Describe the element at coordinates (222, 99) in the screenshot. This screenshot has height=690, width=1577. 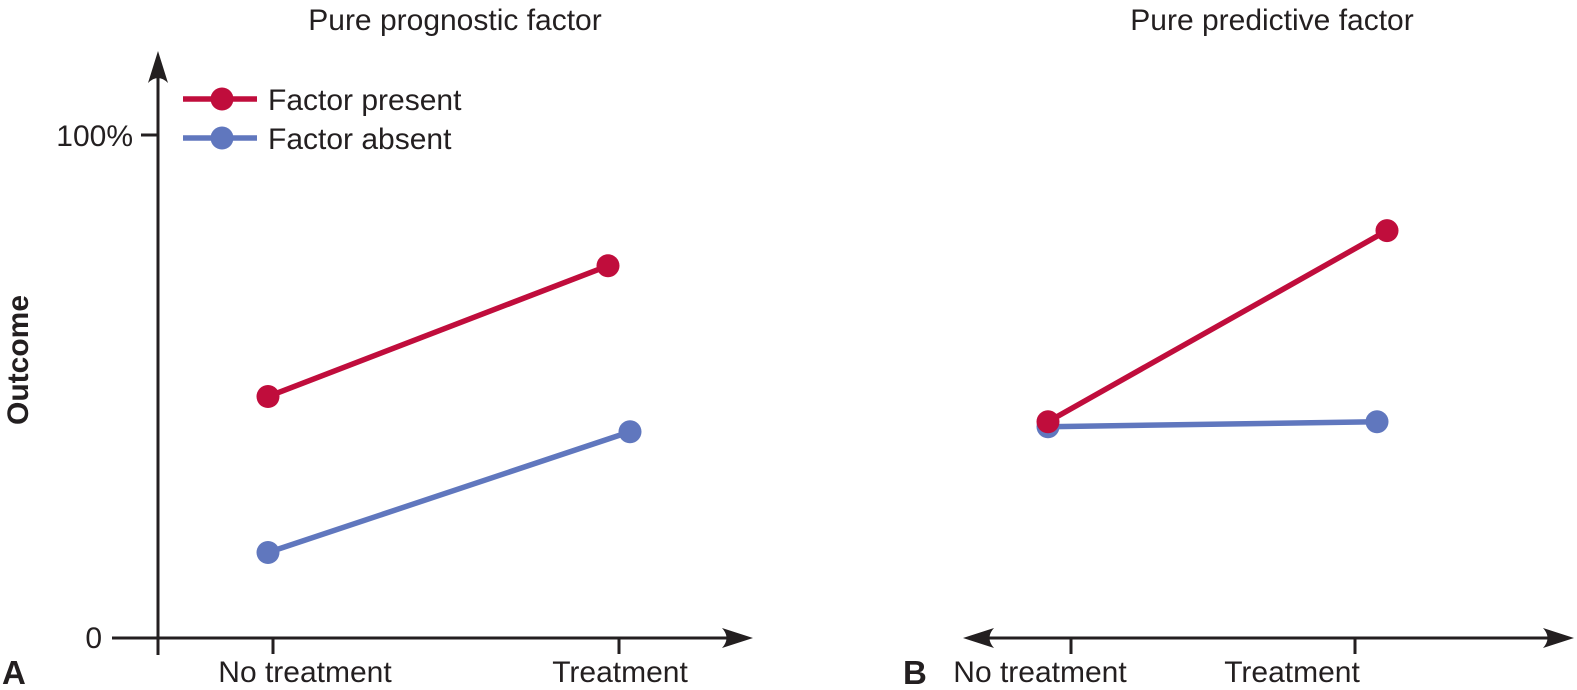
I see `legend-swatch-dot-factor-present` at that location.